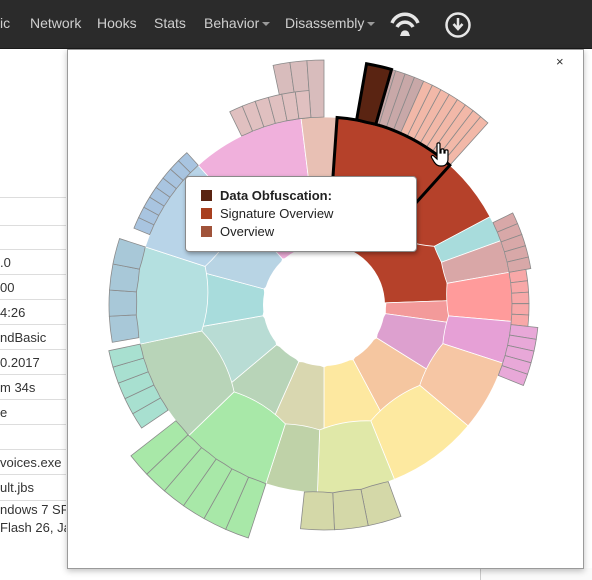  Describe the element at coordinates (33, 412) in the screenshot. I see `info-row: e` at that location.